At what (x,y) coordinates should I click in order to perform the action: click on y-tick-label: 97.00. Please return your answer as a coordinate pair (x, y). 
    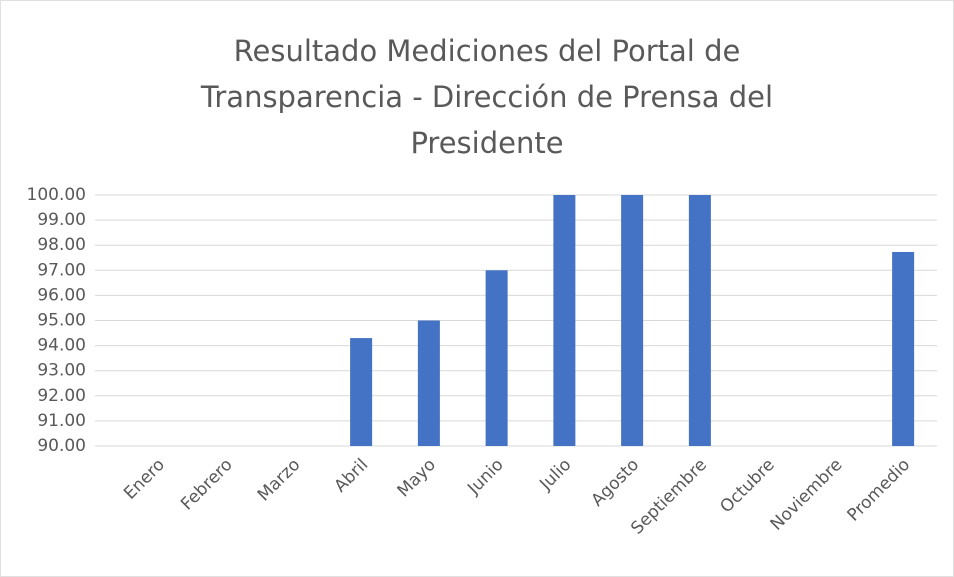
    Looking at the image, I should click on (61, 270).